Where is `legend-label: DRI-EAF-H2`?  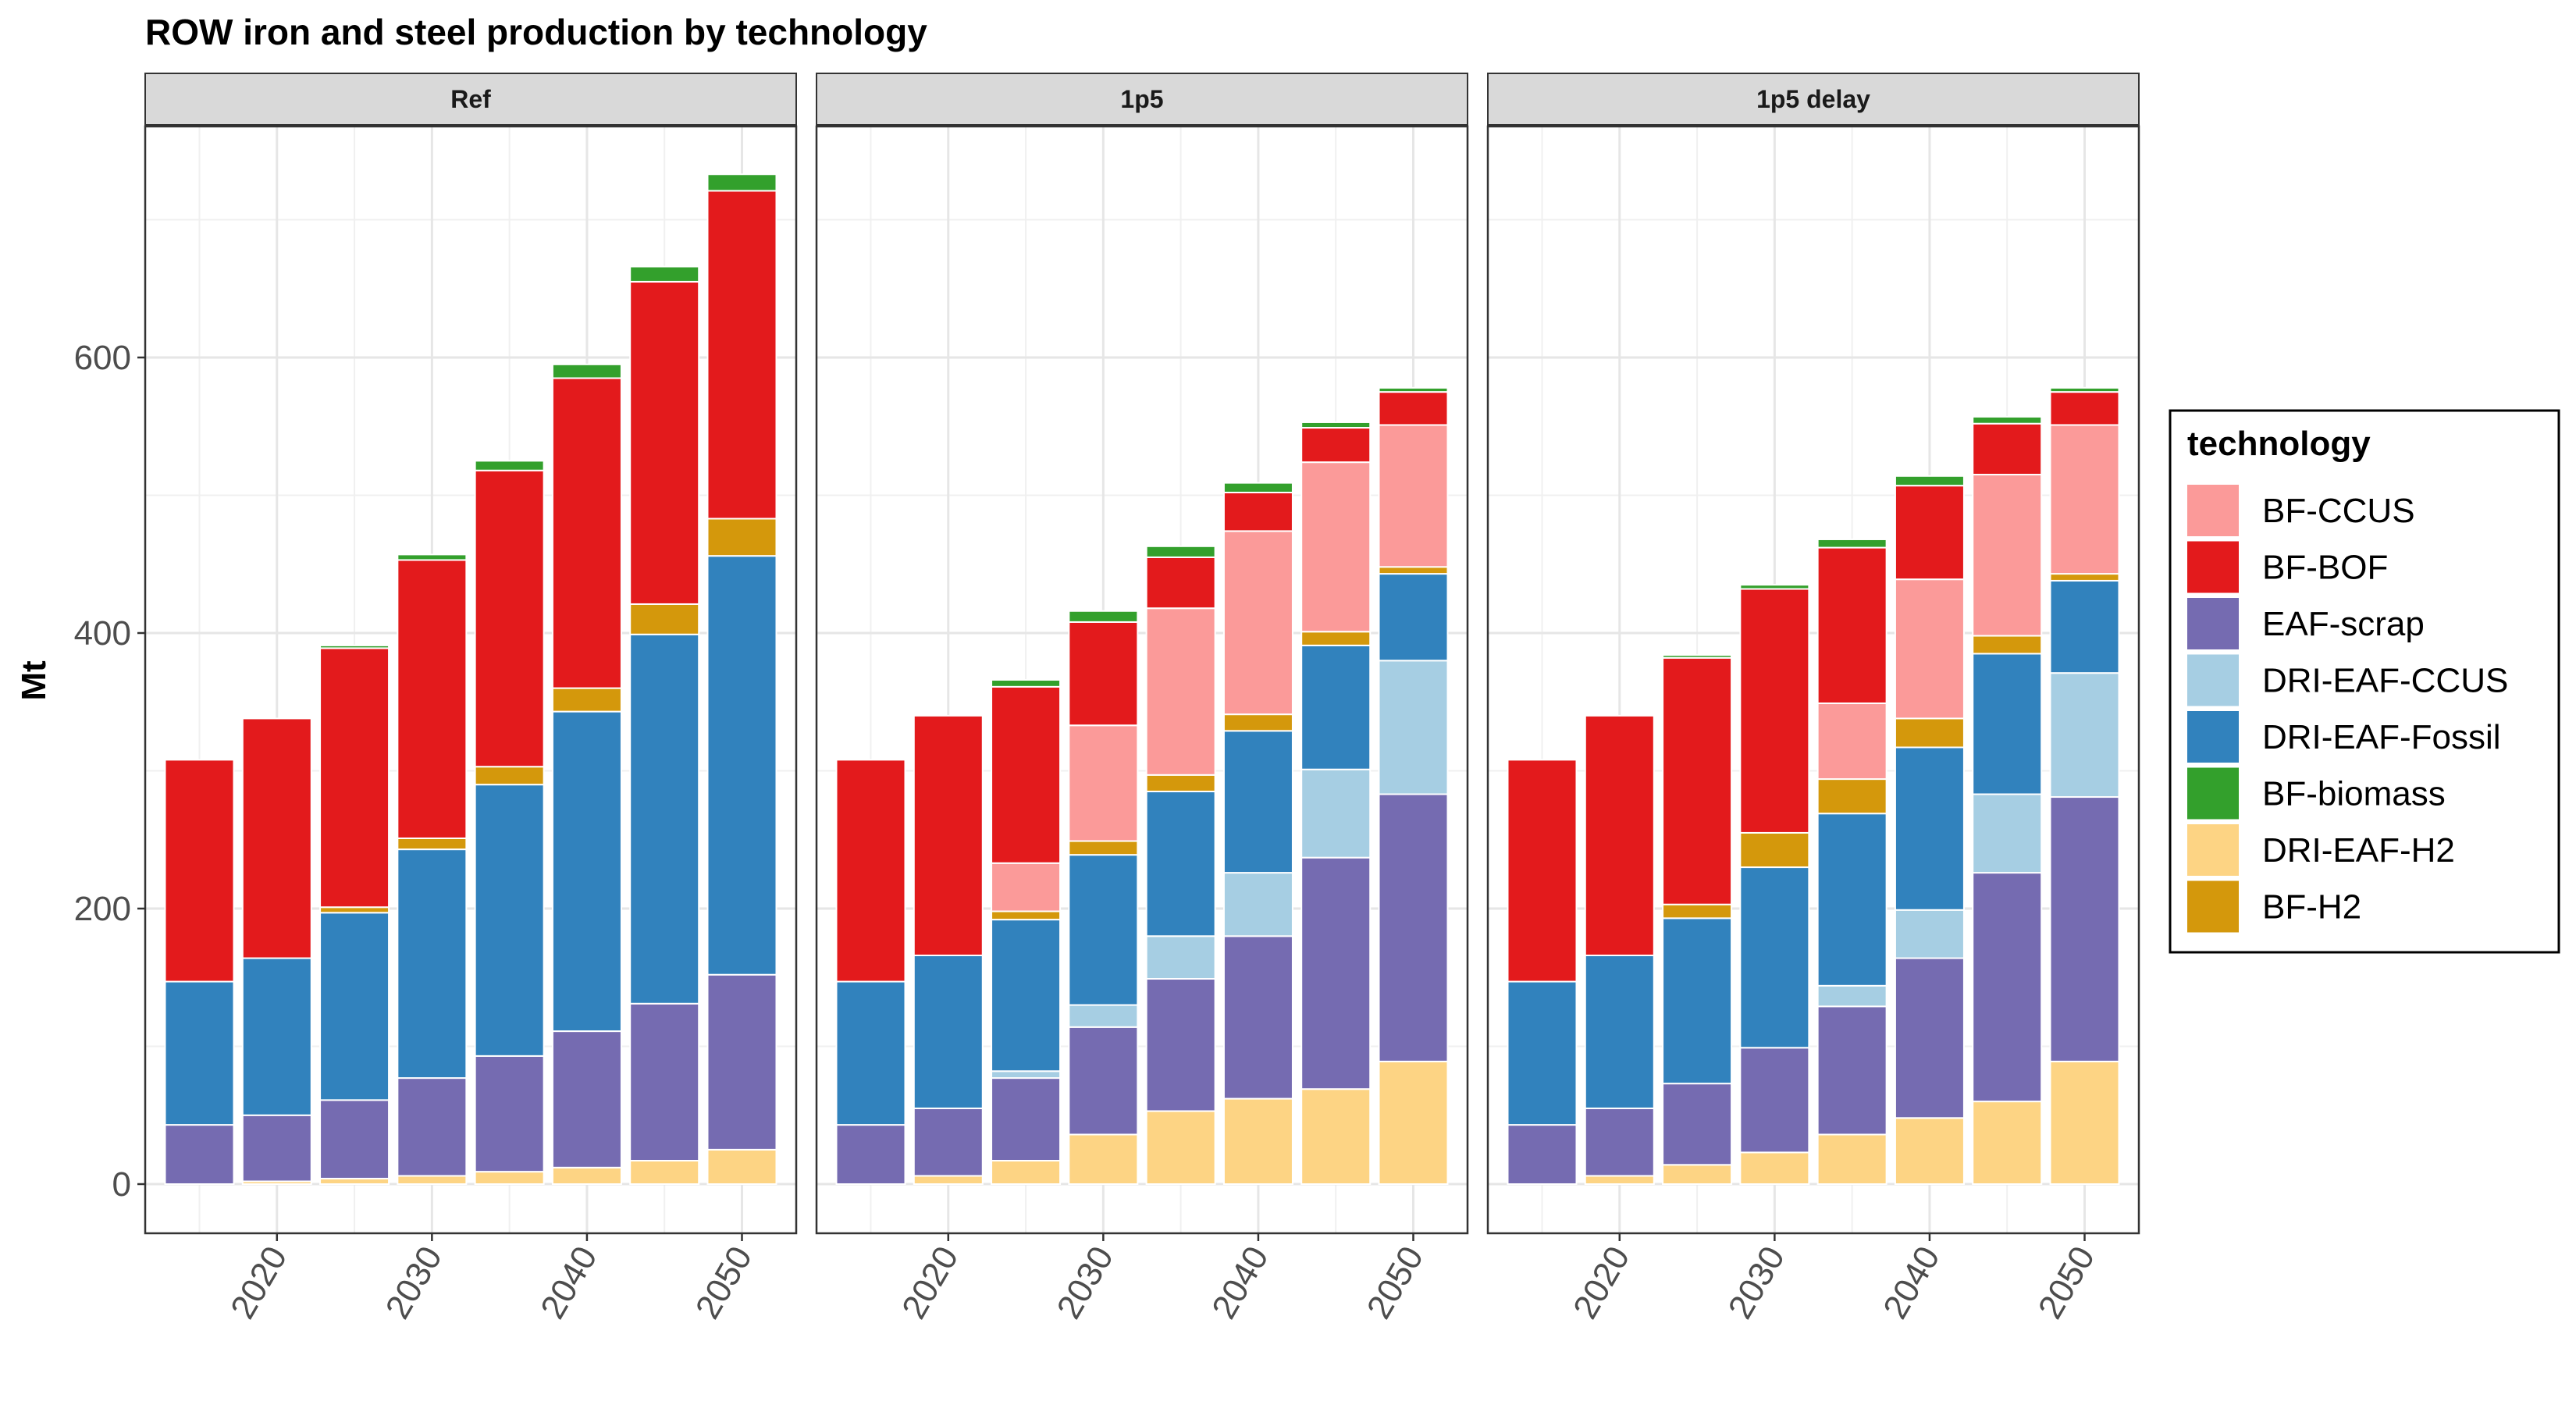 legend-label: DRI-EAF-H2 is located at coordinates (2358, 850).